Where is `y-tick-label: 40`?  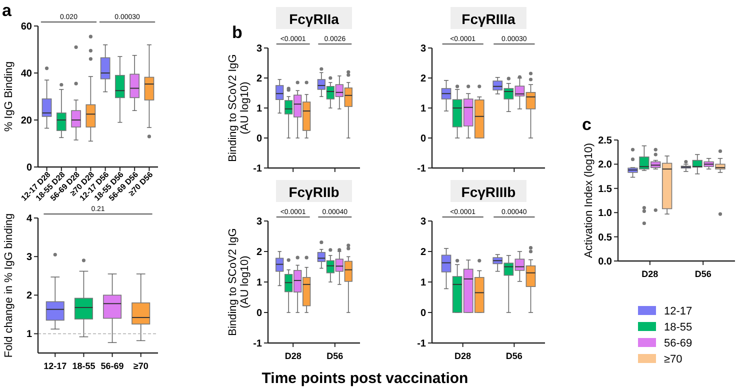
y-tick-label: 40 is located at coordinates (26, 74).